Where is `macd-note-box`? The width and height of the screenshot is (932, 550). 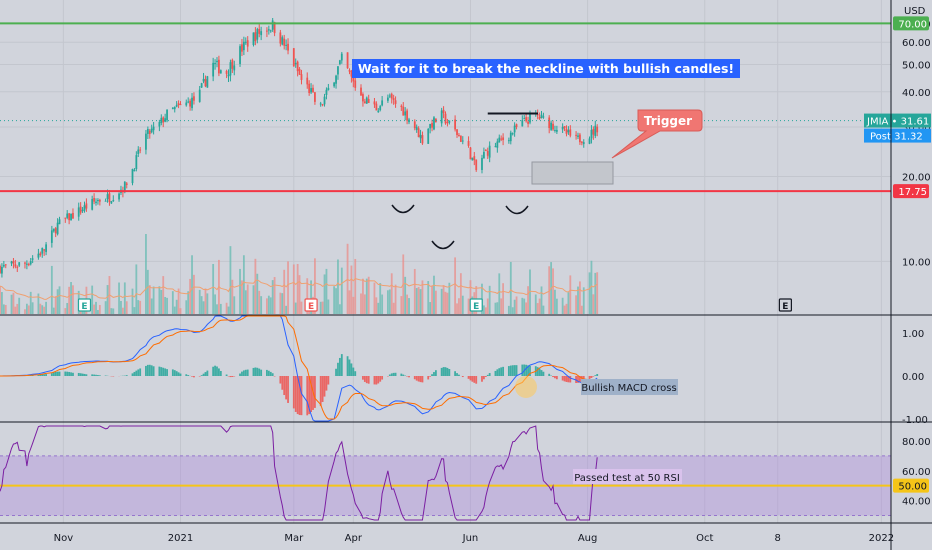 macd-note-box is located at coordinates (629, 387).